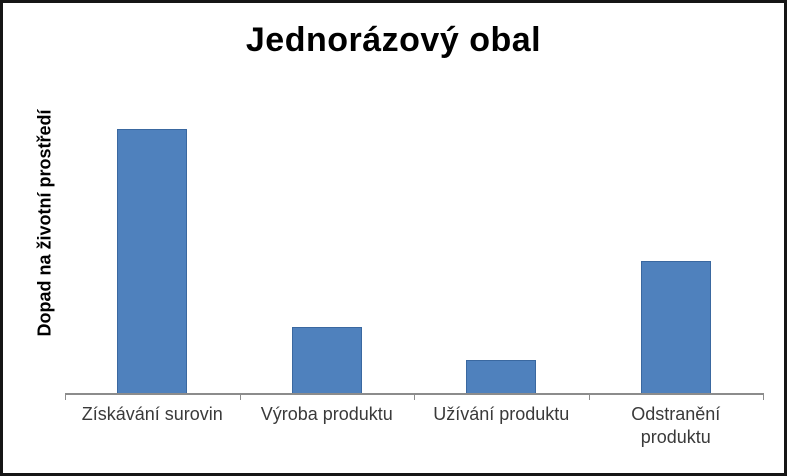 The image size is (787, 476). I want to click on chart-title: Jednorázový obal, so click(393, 40).